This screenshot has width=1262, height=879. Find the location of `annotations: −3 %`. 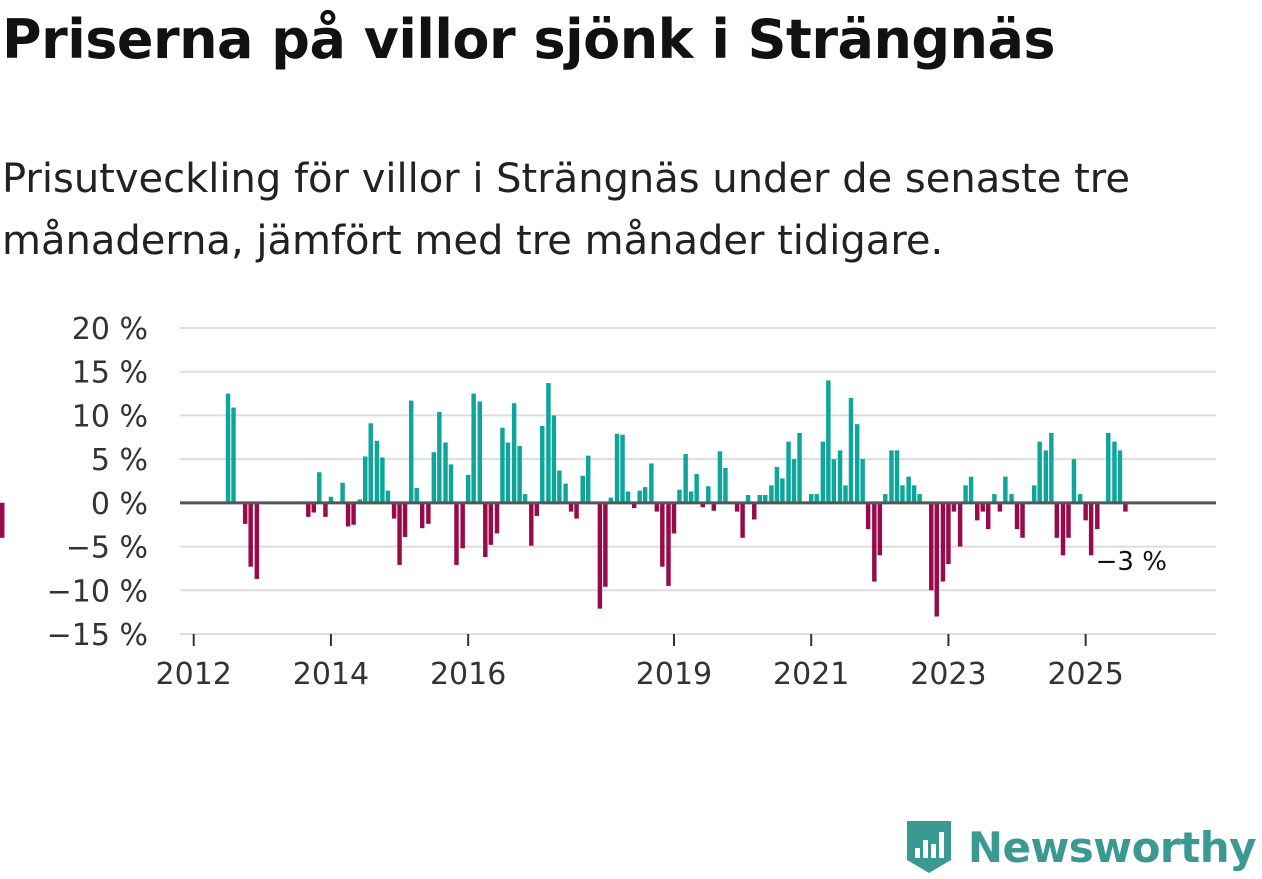

annotations: −3 % is located at coordinates (1131, 562).